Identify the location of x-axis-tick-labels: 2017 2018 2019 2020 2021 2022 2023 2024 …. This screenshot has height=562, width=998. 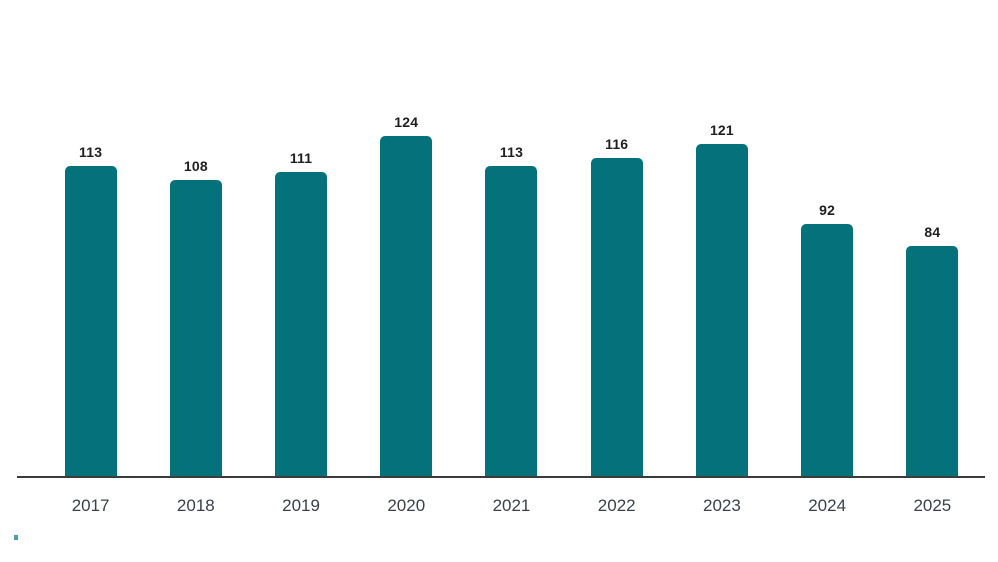
(511, 506).